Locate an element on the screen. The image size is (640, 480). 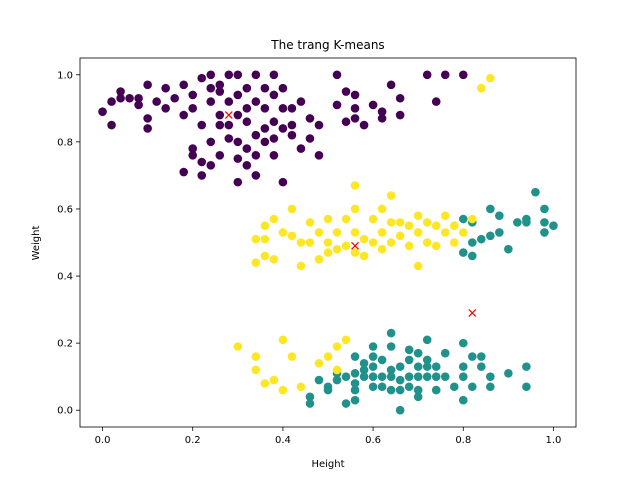
x-tick-label: 0.8 is located at coordinates (463, 440).